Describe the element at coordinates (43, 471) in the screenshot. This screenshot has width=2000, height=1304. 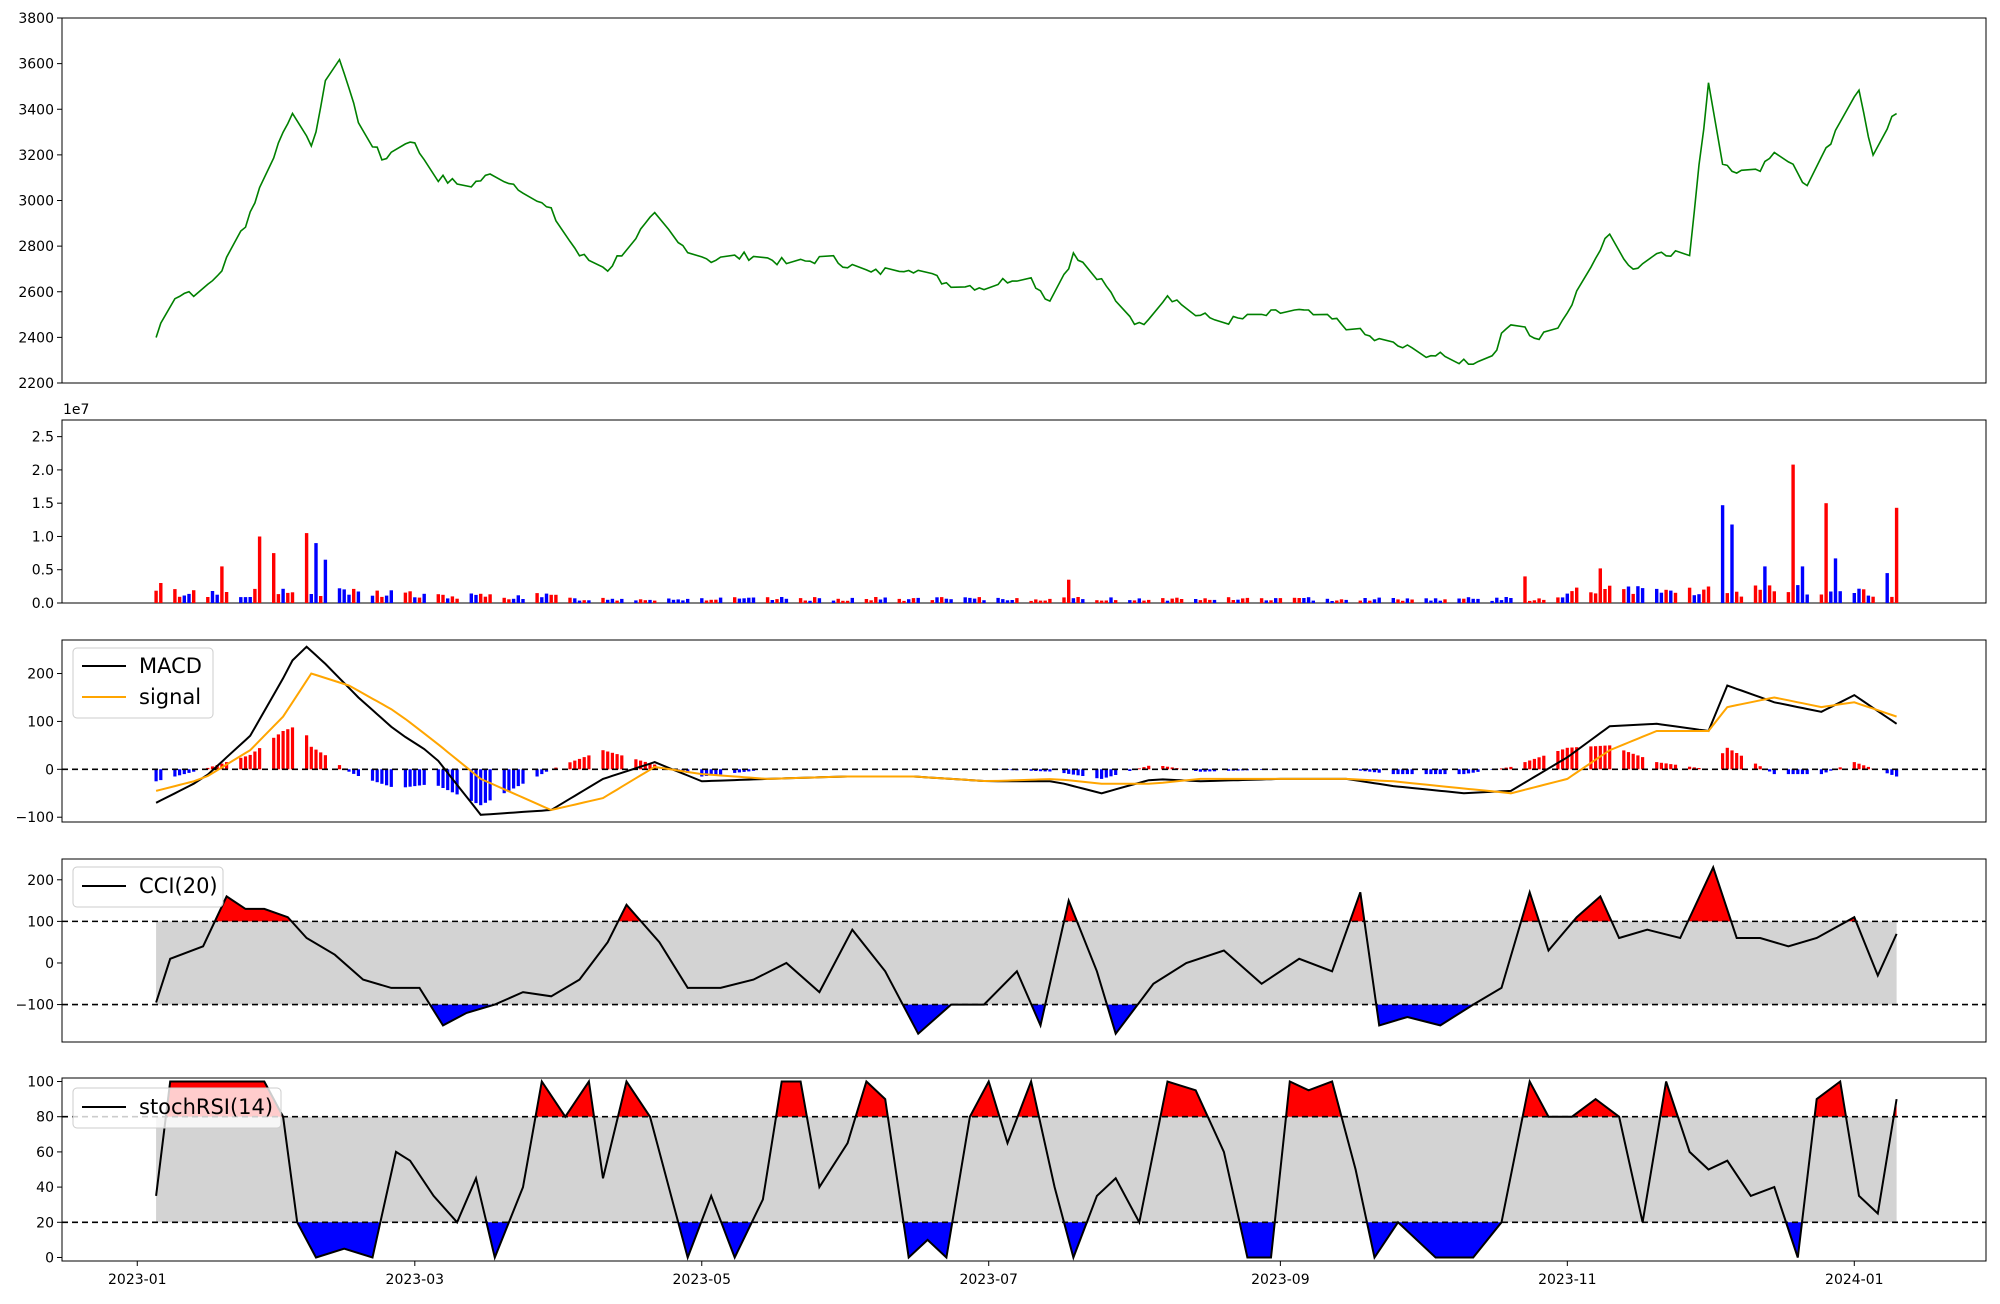
I see `volume-ytick-label: 2.0` at that location.